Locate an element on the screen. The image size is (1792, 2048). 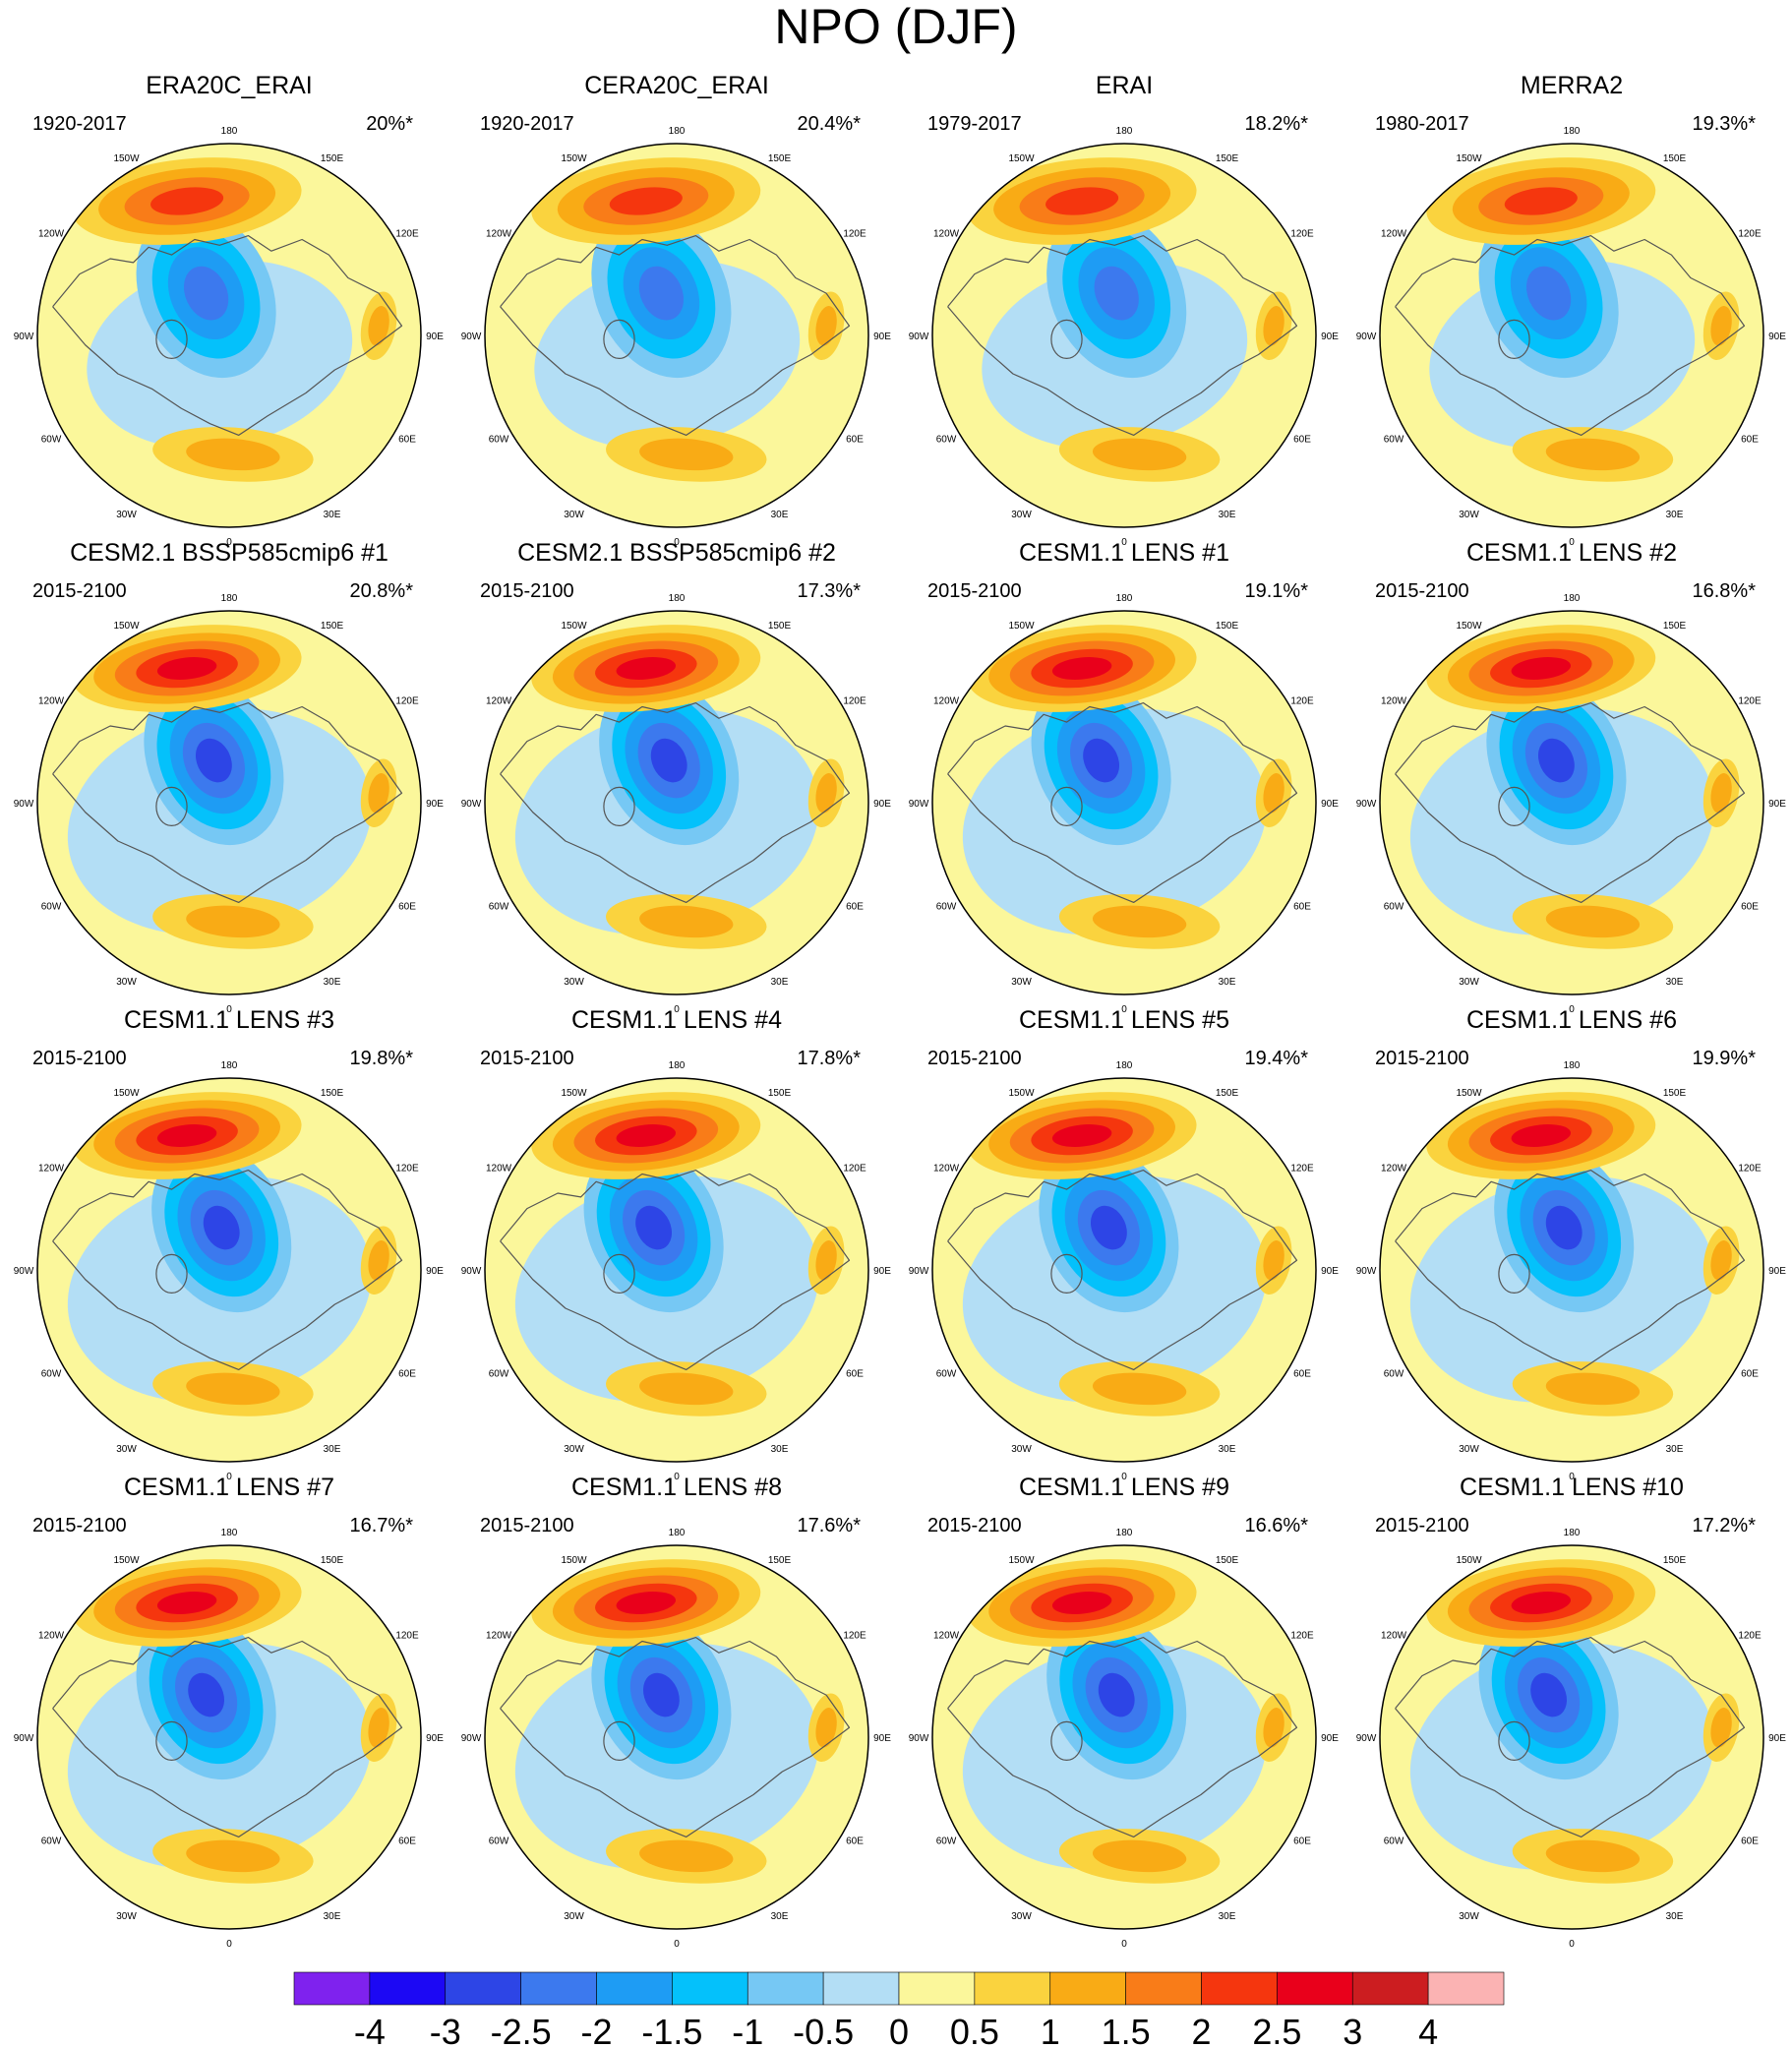
panel-title: CESM1.1 LENS #9 is located at coordinates (1124, 1487).